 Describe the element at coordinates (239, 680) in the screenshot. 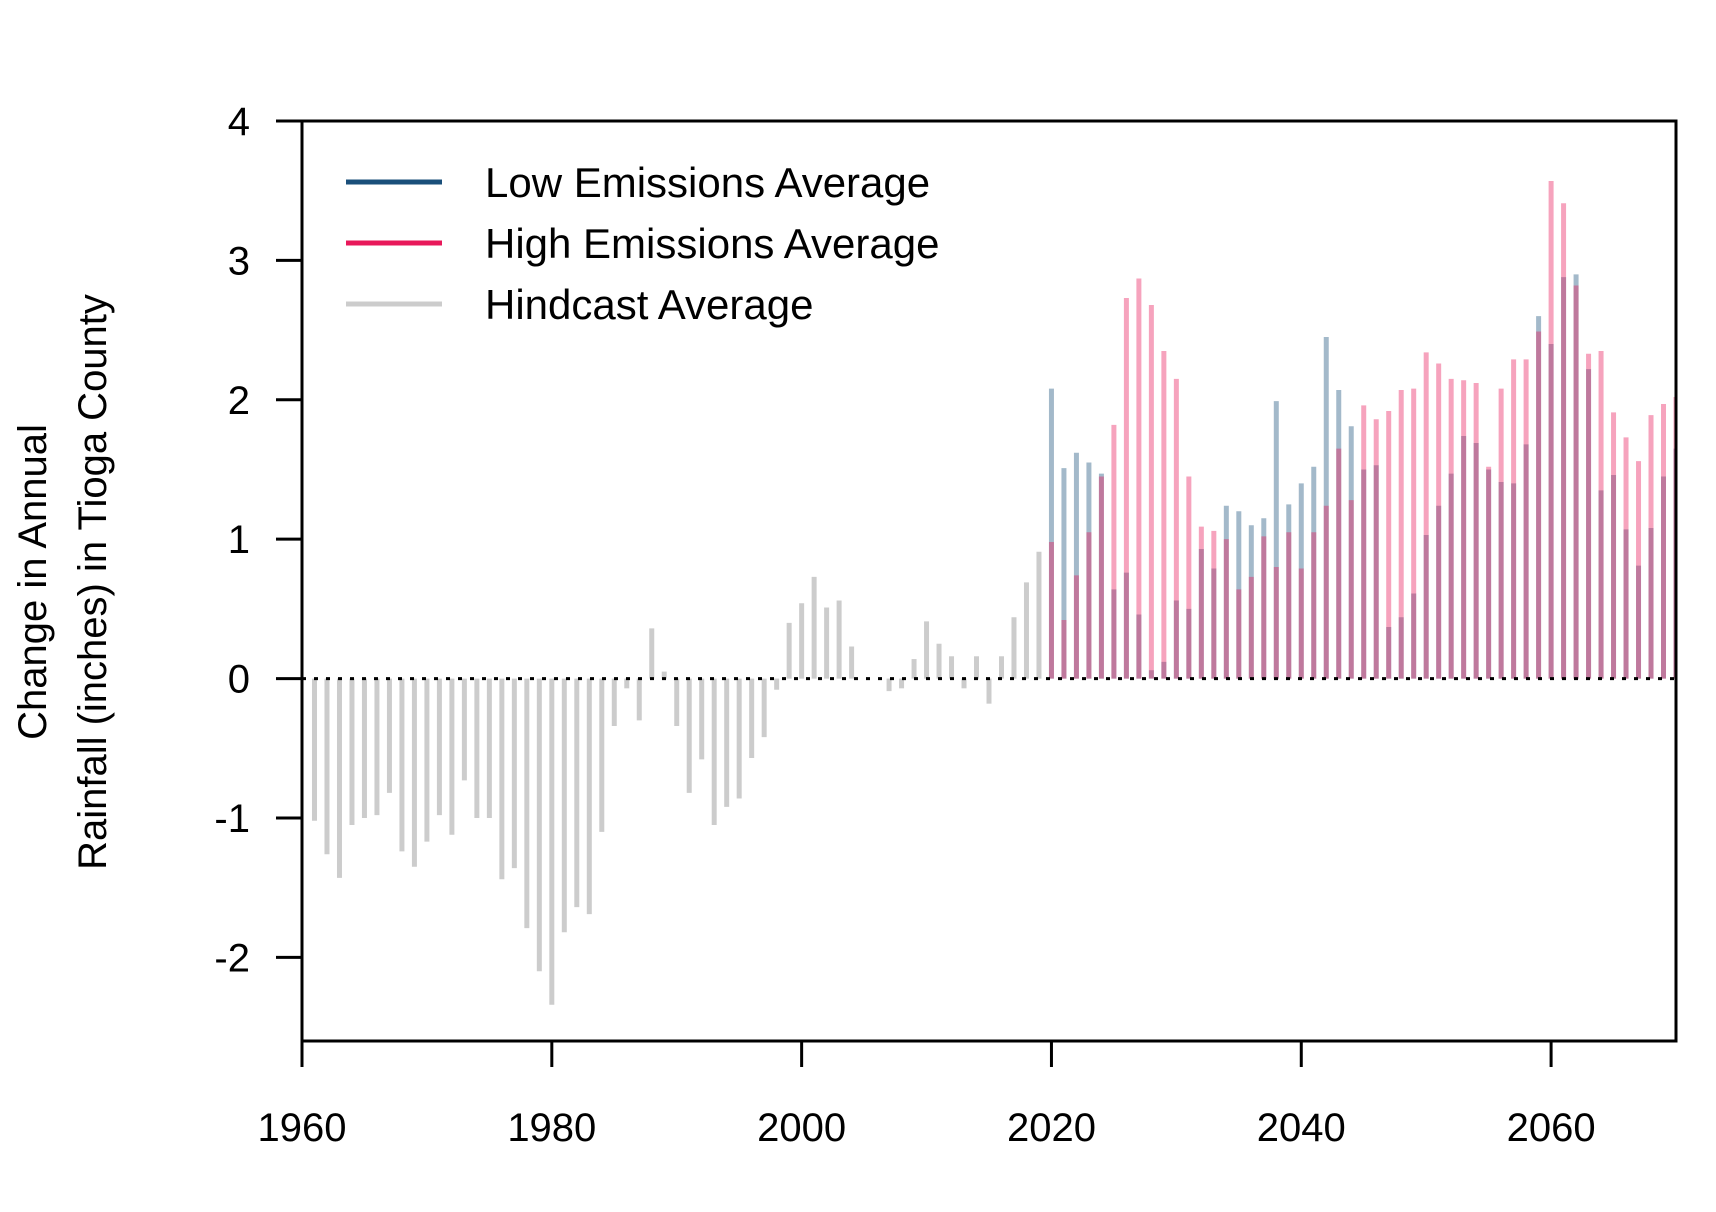

I see `y-tick-label-0: 0` at that location.